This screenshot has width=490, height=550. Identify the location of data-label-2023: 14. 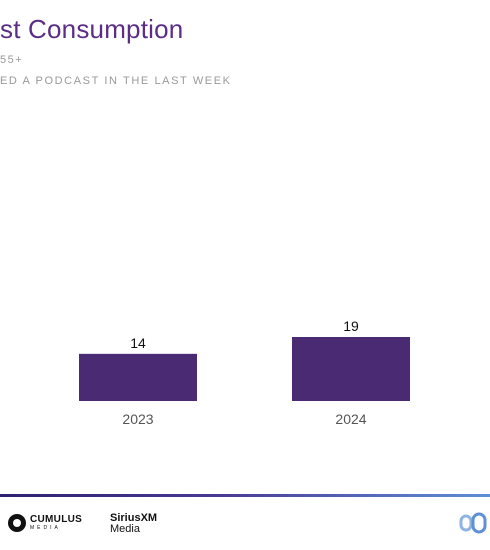
(138, 343).